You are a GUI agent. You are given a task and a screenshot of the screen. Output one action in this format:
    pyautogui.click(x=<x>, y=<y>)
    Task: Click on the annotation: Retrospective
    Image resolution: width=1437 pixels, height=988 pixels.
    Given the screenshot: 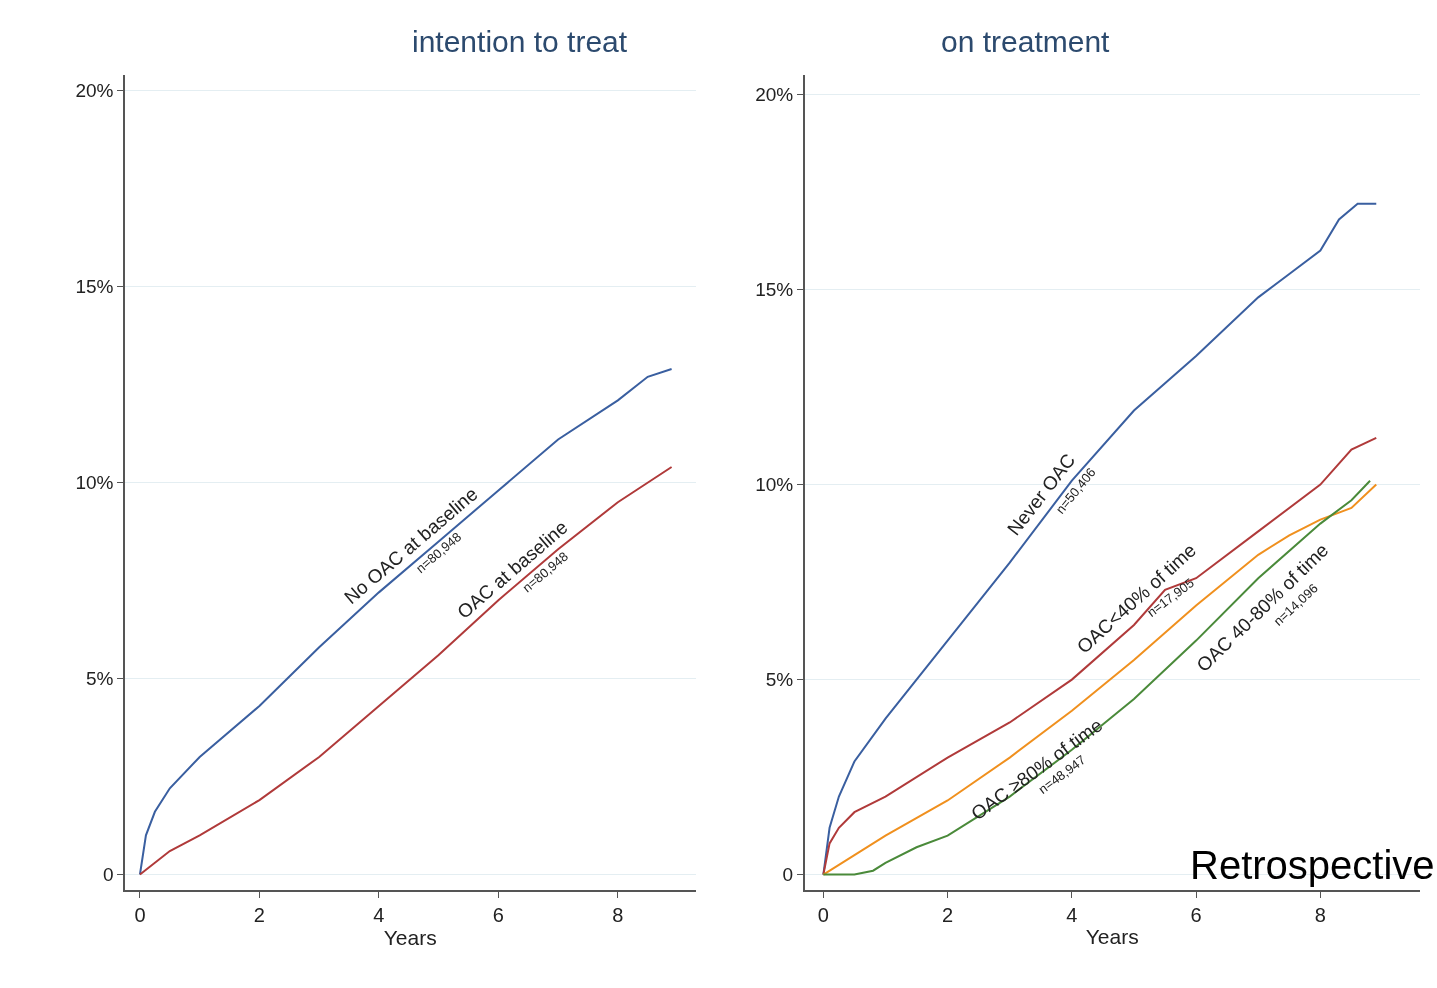 What is the action you would take?
    pyautogui.click(x=1312, y=865)
    